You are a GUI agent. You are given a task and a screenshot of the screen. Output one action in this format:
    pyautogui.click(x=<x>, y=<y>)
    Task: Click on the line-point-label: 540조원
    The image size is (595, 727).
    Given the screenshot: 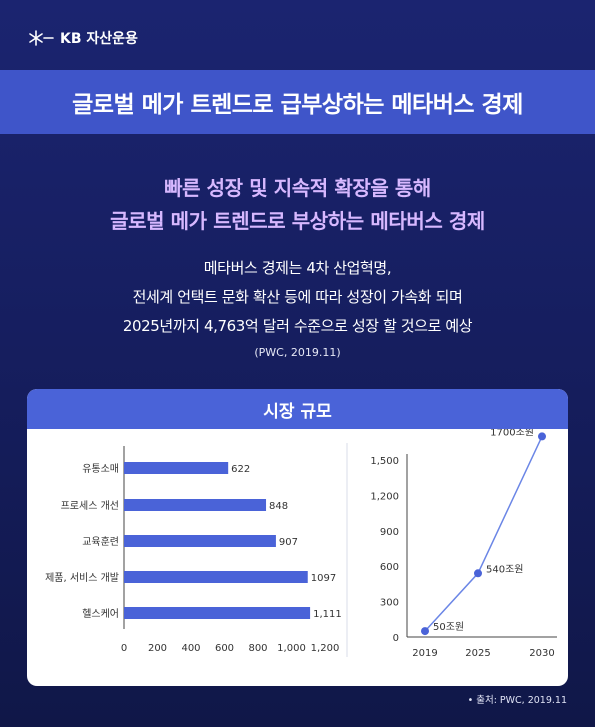 What is the action you would take?
    pyautogui.click(x=505, y=569)
    